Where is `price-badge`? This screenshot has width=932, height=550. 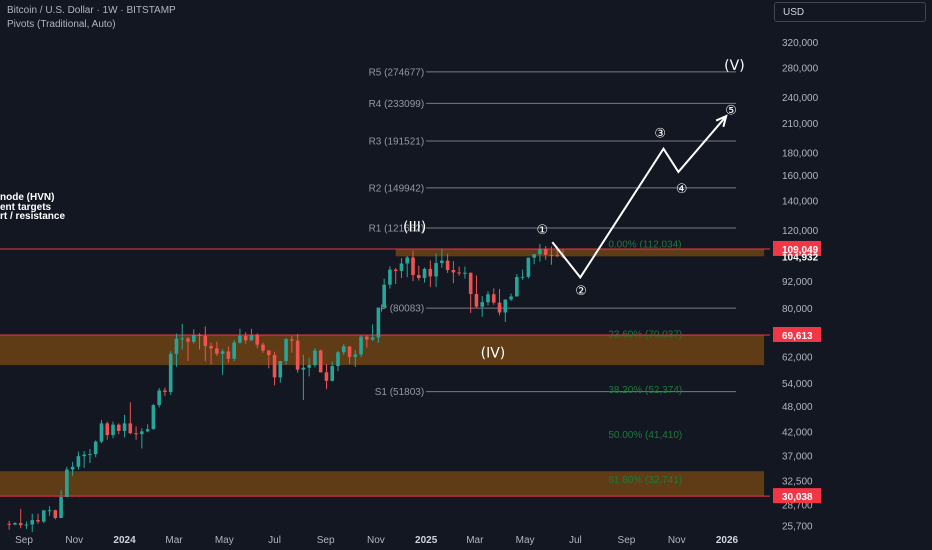 price-badge is located at coordinates (797, 248).